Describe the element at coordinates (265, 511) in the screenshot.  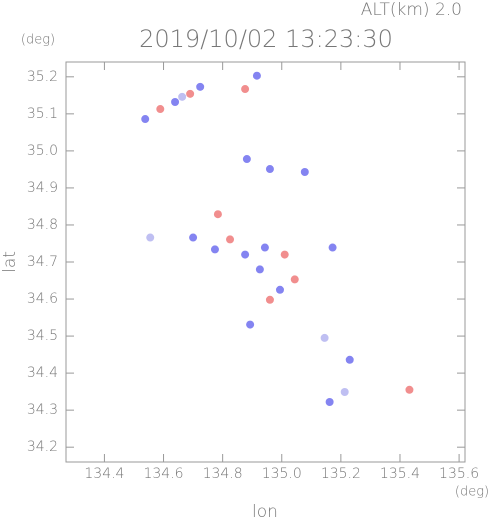
I see `x-axis-label: lon` at that location.